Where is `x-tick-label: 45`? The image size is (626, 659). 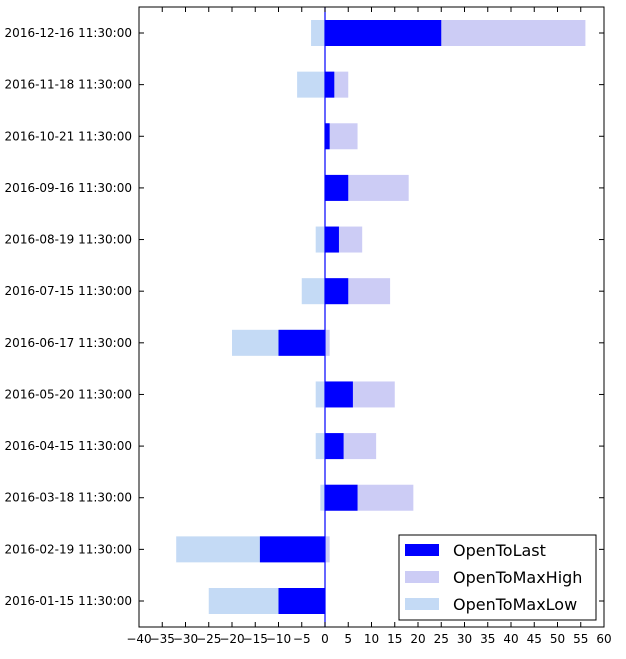 x-tick-label: 45 is located at coordinates (534, 639).